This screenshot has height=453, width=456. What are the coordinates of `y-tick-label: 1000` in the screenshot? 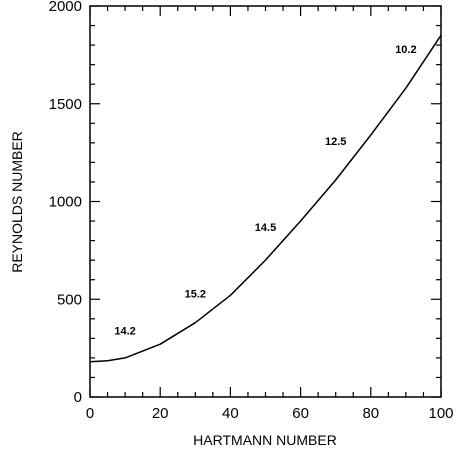 It's located at (65, 202).